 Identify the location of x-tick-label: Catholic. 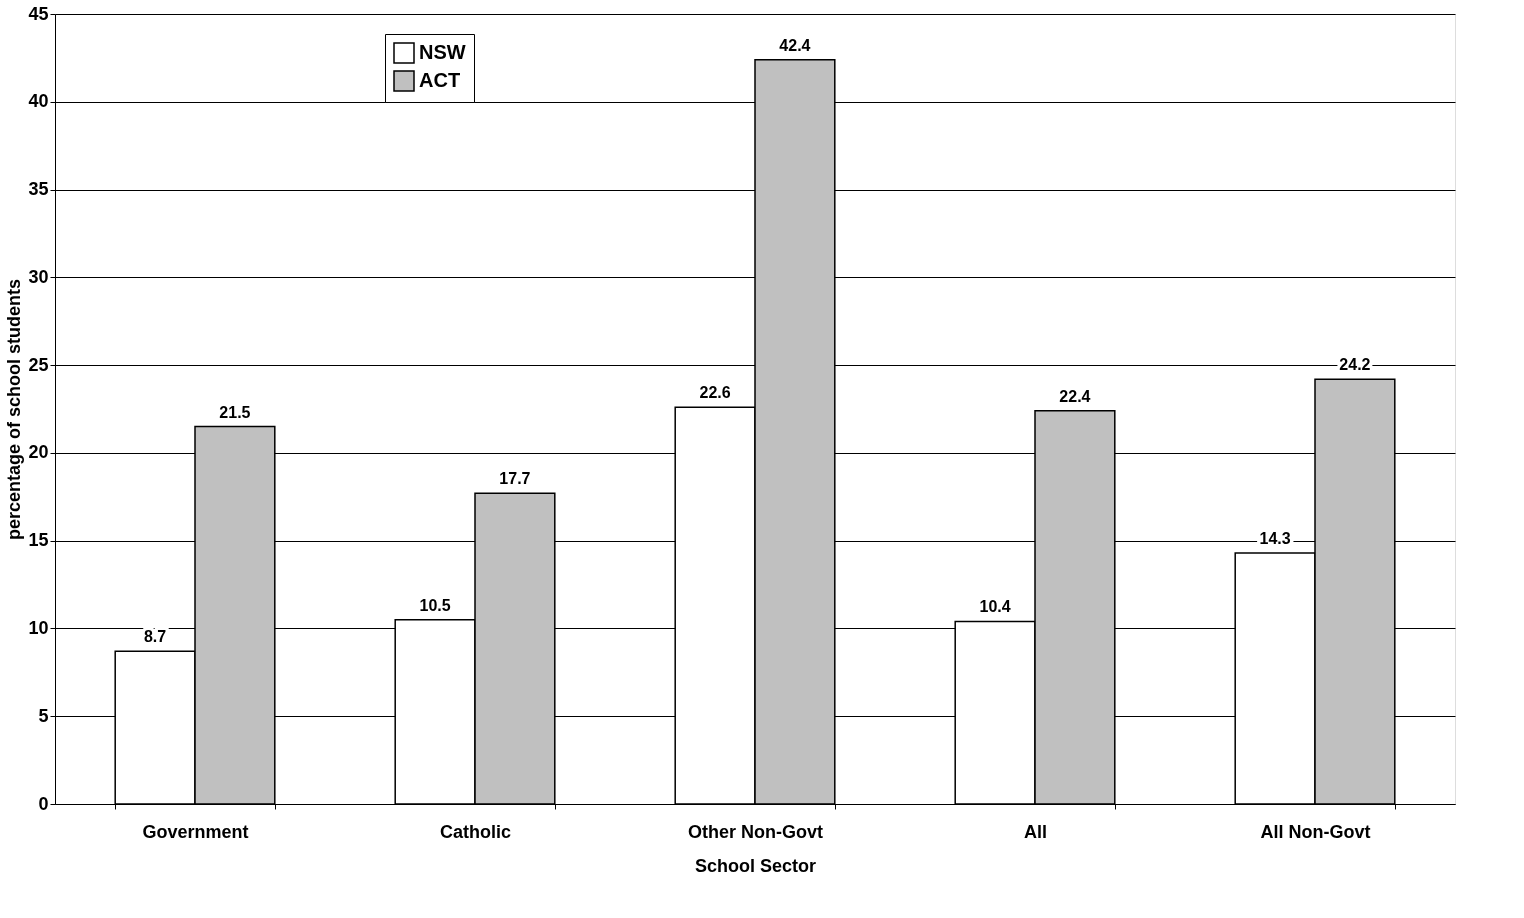
(475, 831).